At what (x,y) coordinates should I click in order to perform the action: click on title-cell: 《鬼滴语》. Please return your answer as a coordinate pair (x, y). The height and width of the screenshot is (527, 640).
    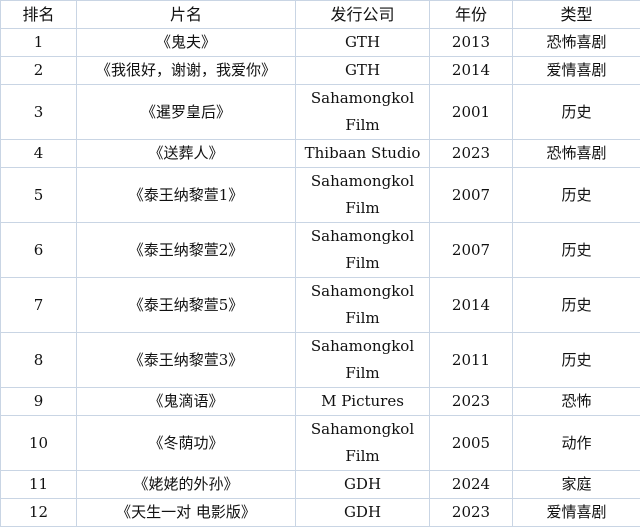
    Looking at the image, I should click on (186, 402).